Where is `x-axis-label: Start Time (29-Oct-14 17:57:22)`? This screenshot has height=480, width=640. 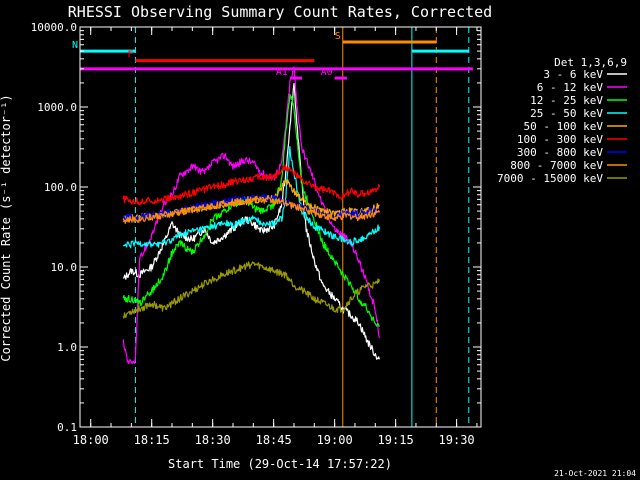
x-axis-label: Start Time (29-Oct-14 17:57:22) is located at coordinates (280, 464).